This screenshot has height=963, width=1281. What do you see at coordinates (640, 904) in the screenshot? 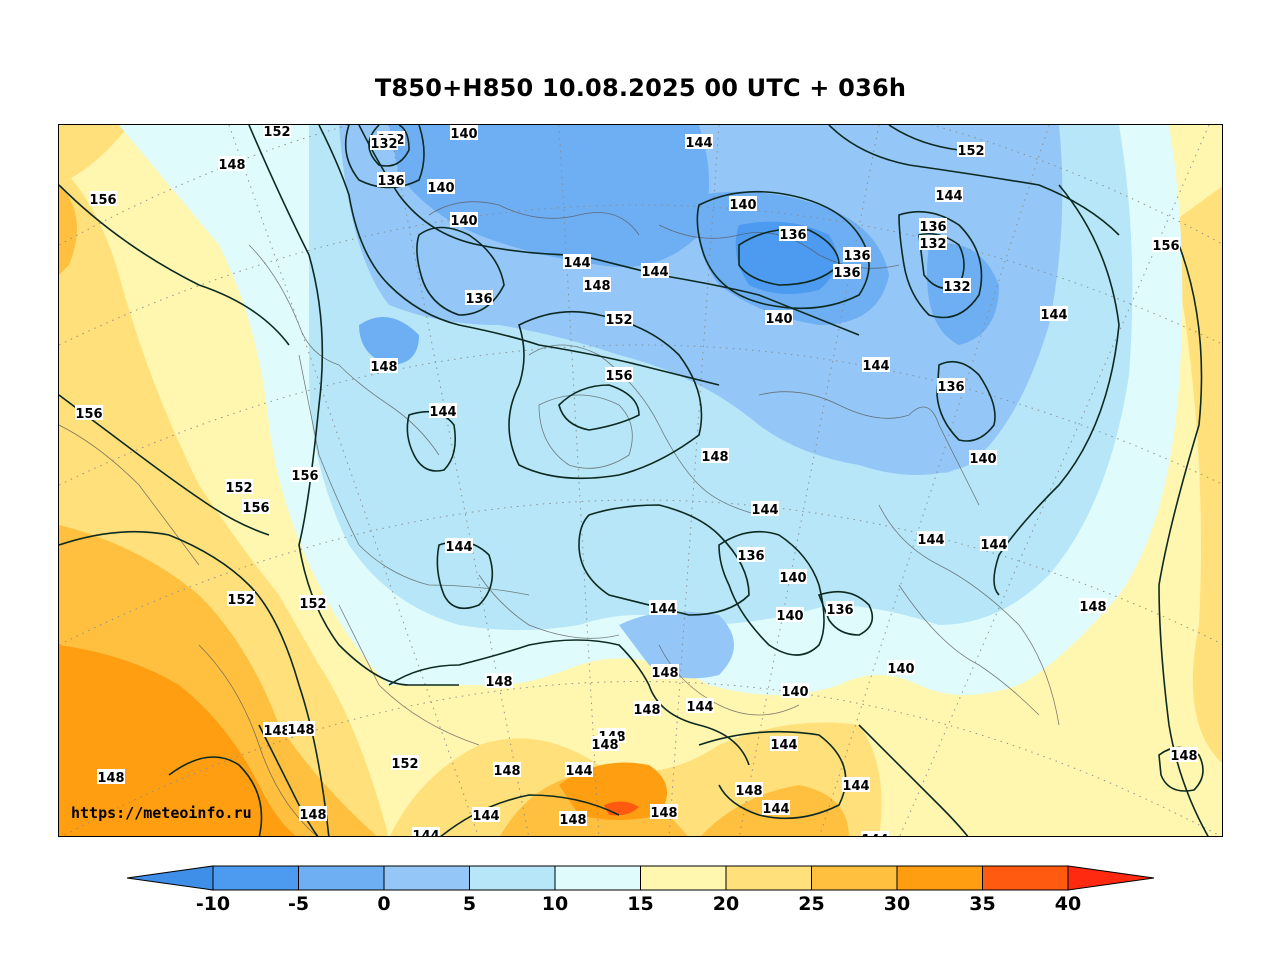
I see `colorbar-tick-label: 15` at bounding box center [640, 904].